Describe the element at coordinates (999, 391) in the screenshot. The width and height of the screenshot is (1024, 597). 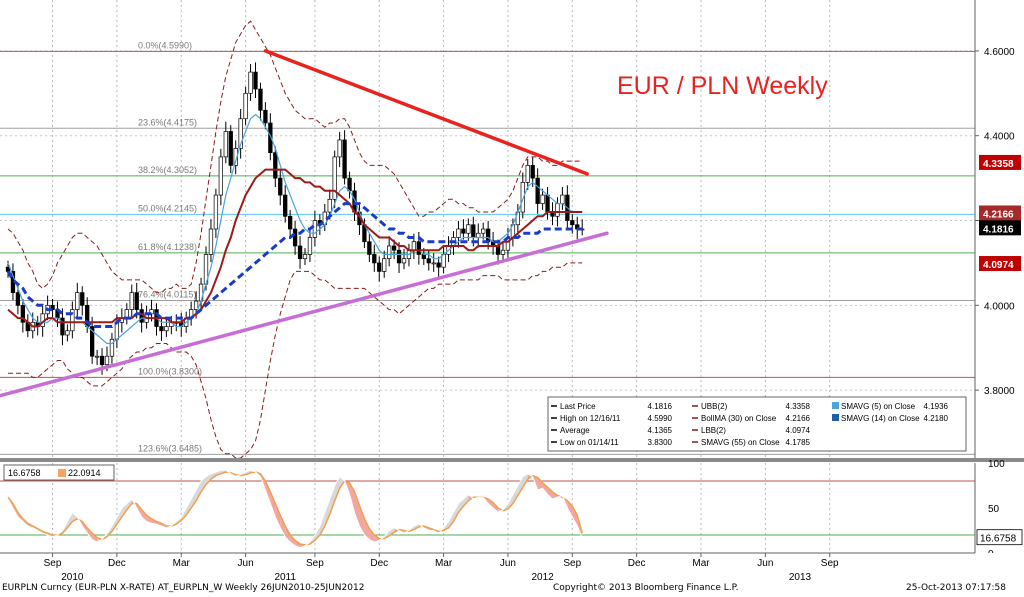
I see `price-axis-tick-label: 3.8000` at that location.